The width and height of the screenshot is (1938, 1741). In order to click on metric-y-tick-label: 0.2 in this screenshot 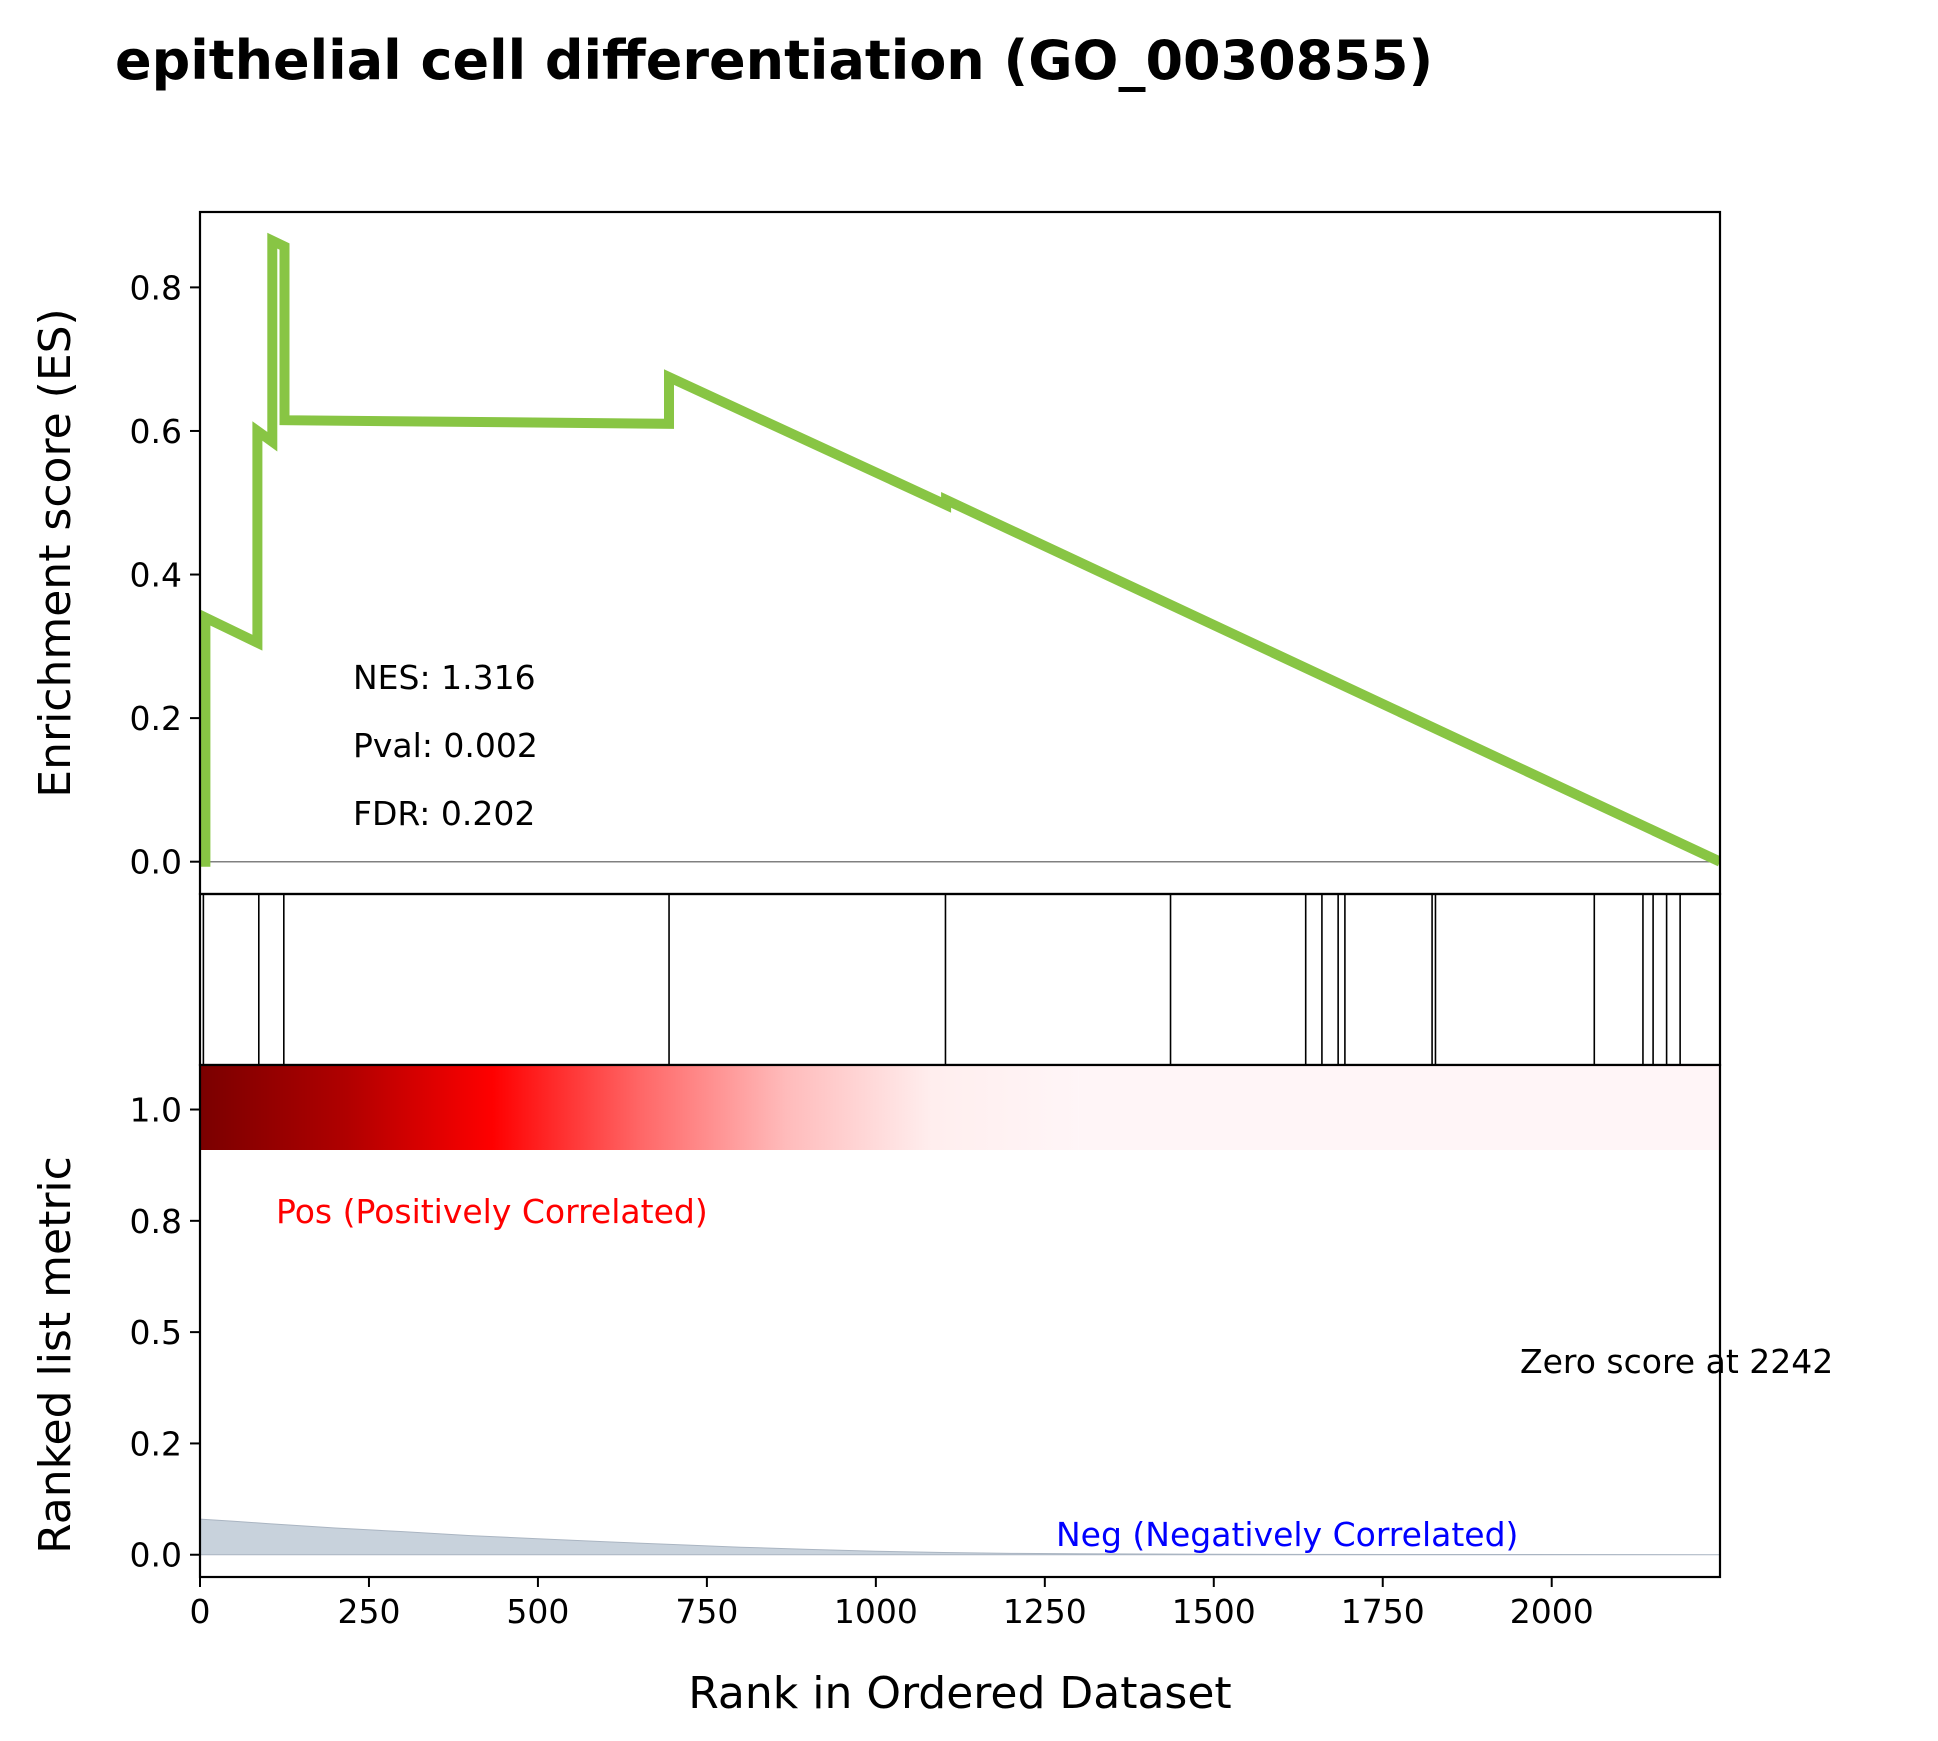, I will do `click(156, 1443)`.